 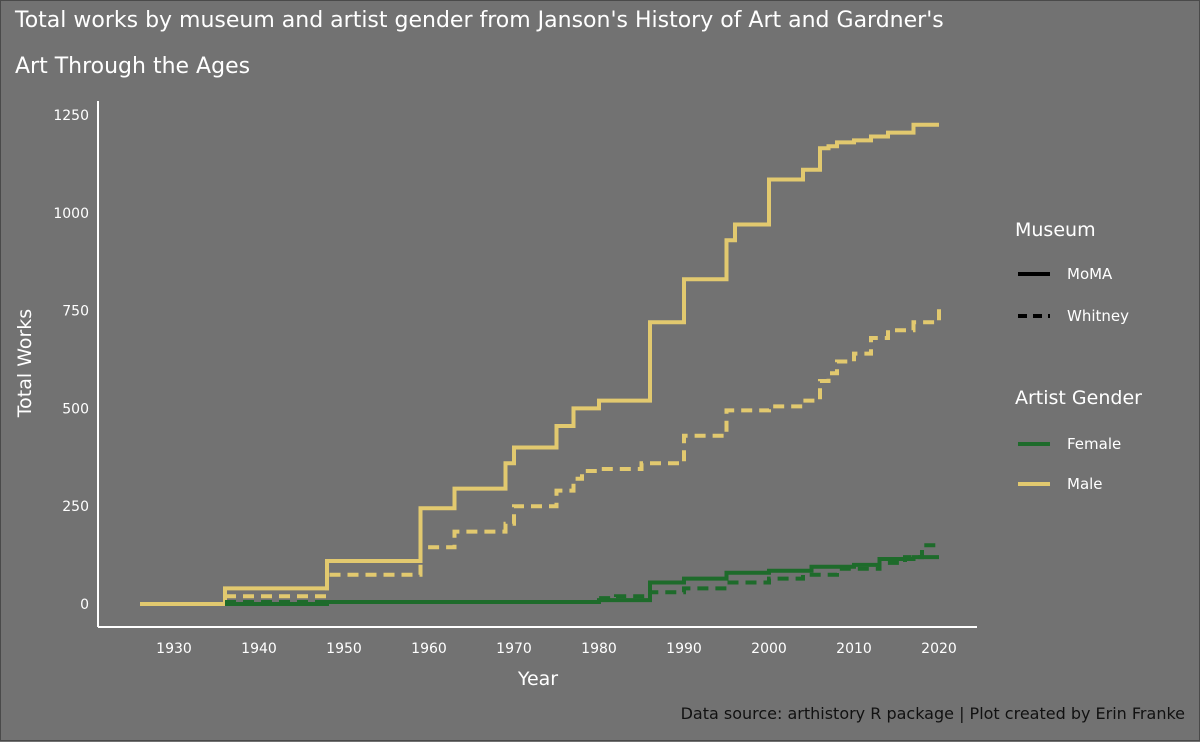 What do you see at coordinates (599, 649) in the screenshot?
I see `x-tick-label: 1980` at bounding box center [599, 649].